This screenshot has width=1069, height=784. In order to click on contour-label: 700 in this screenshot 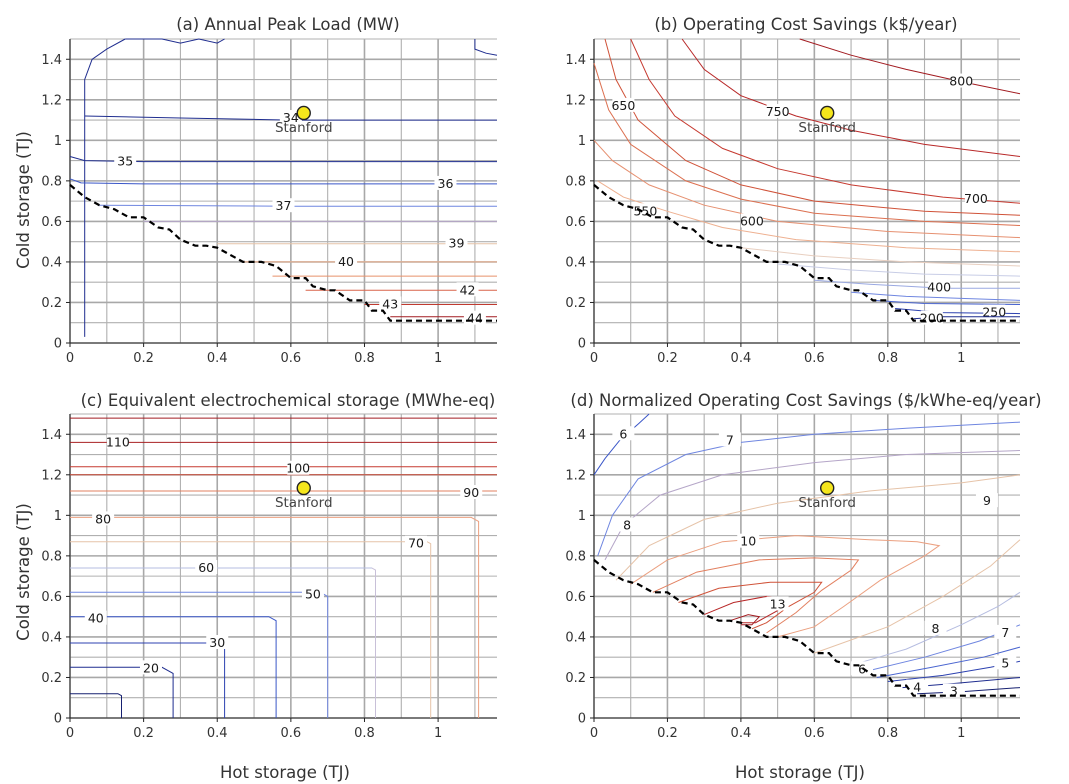, I will do `click(976, 198)`.